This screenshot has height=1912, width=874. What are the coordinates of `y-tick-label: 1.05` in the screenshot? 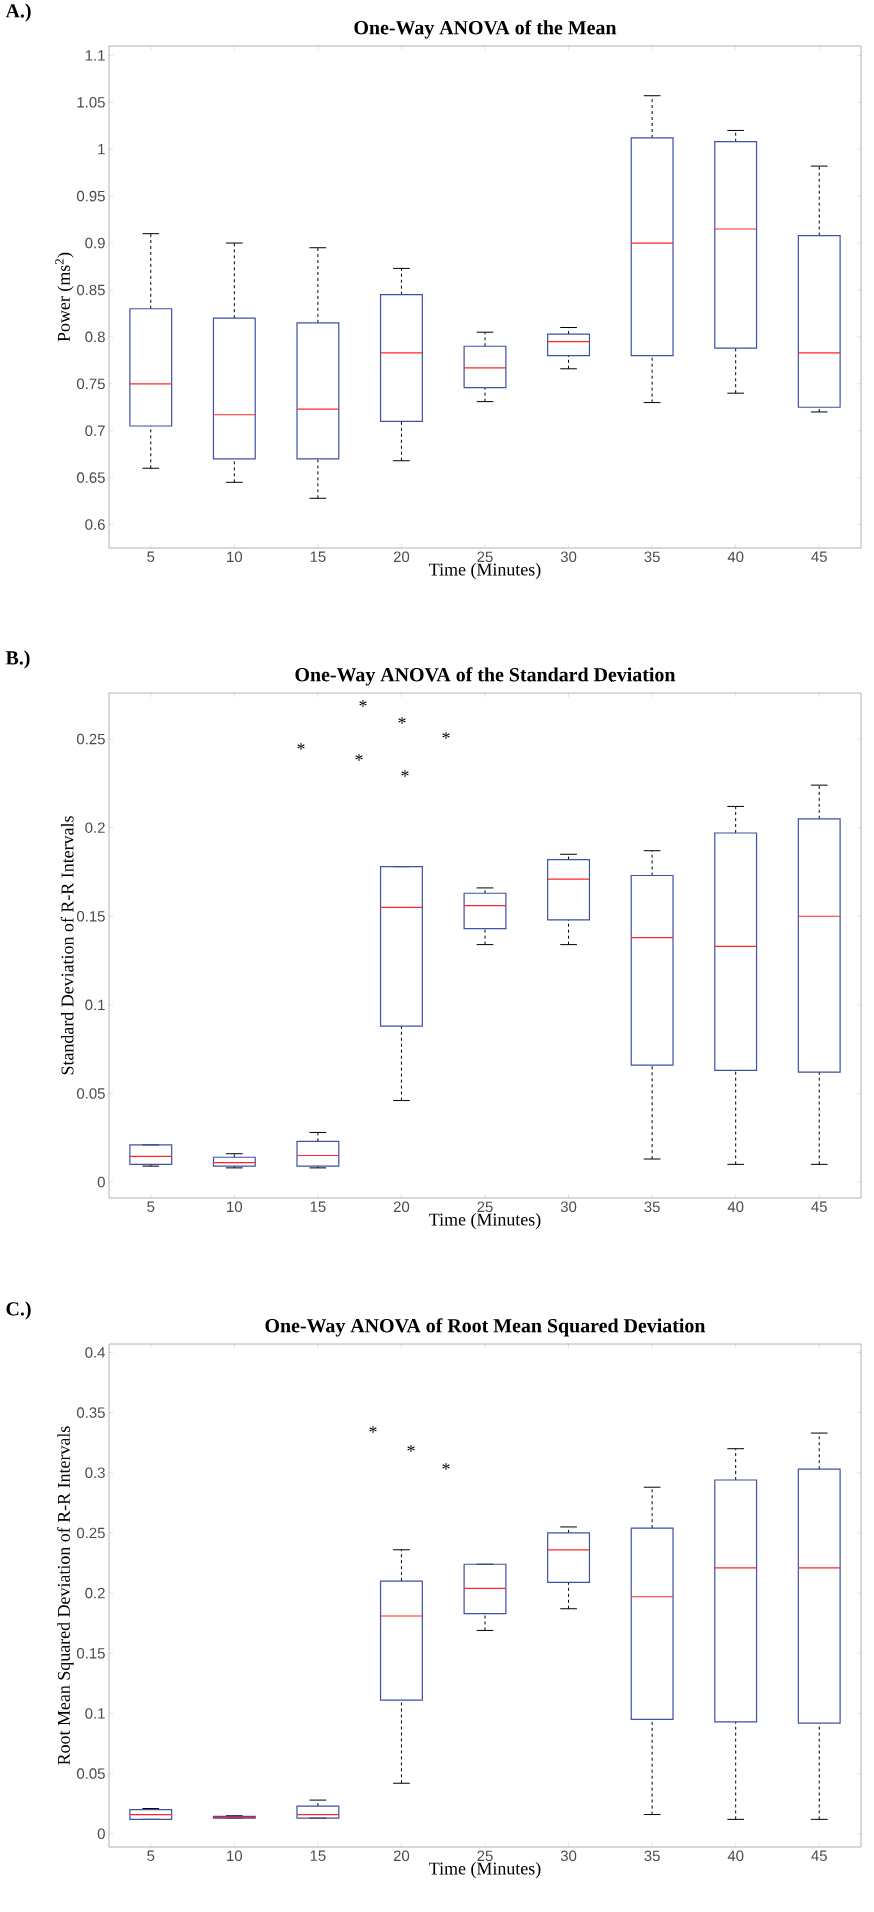 It's located at (91, 102).